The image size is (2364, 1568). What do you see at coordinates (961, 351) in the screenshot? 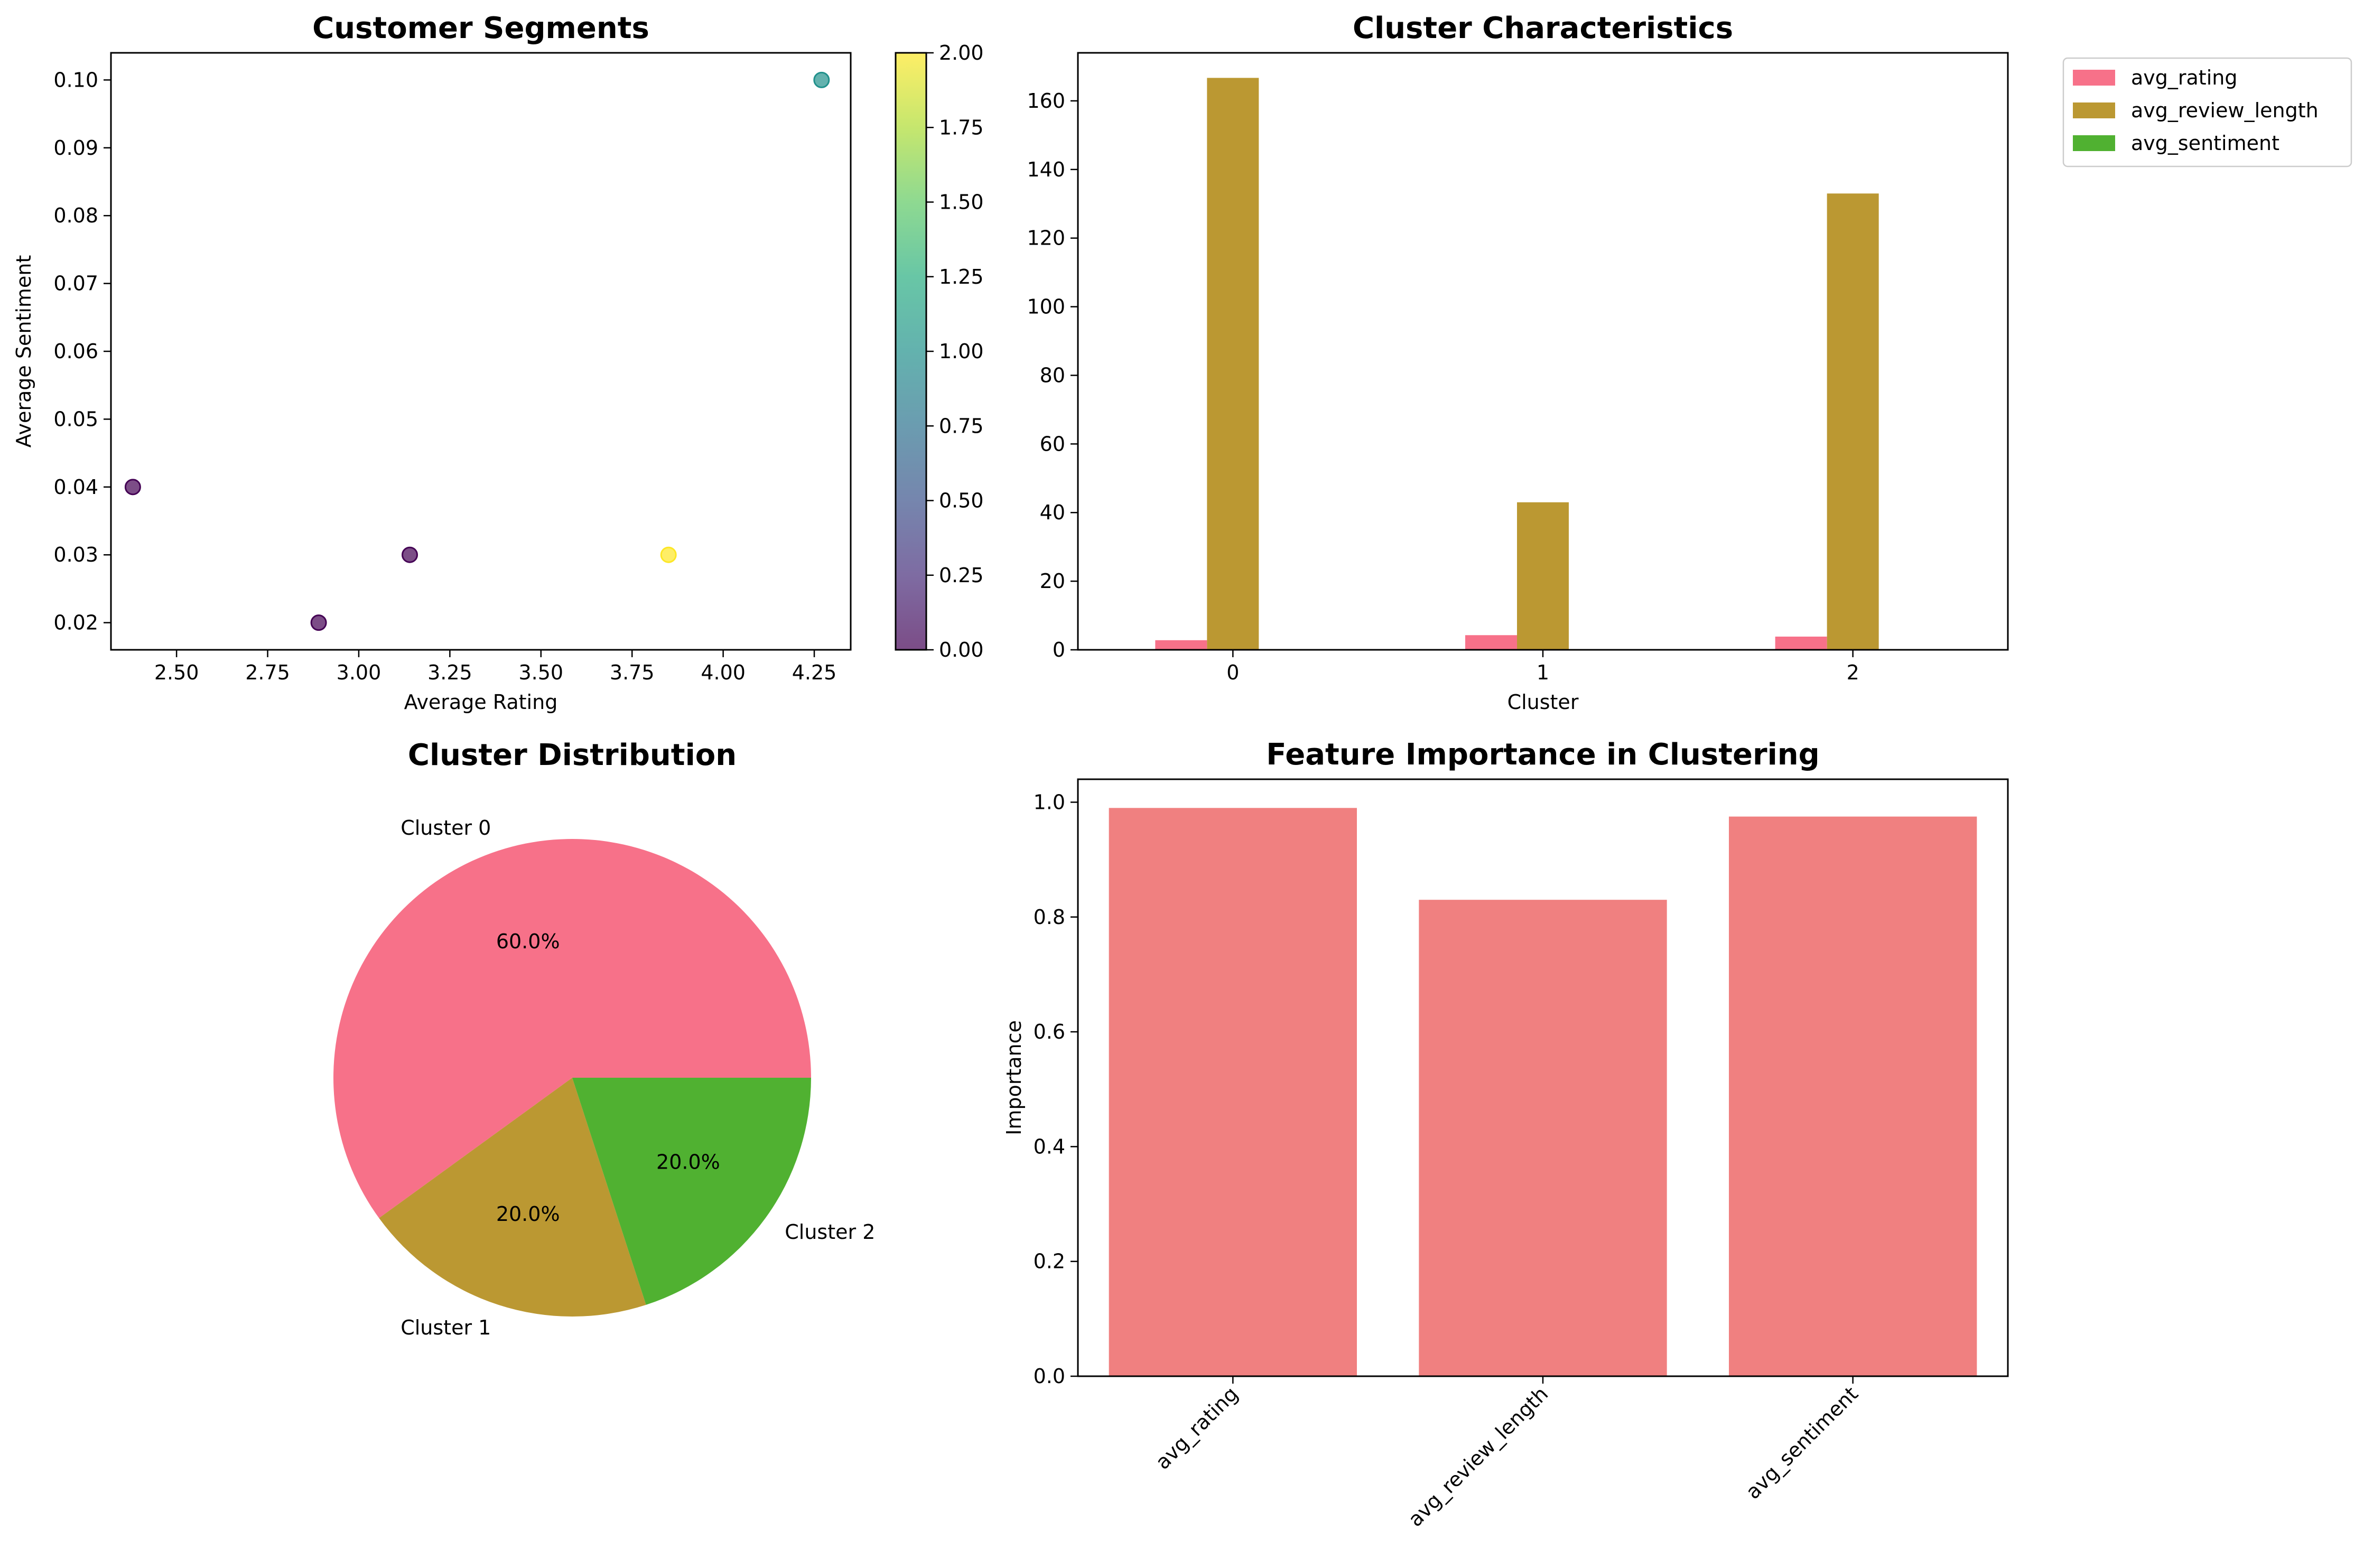
I see `colorbar-tick-label: 1.00` at bounding box center [961, 351].